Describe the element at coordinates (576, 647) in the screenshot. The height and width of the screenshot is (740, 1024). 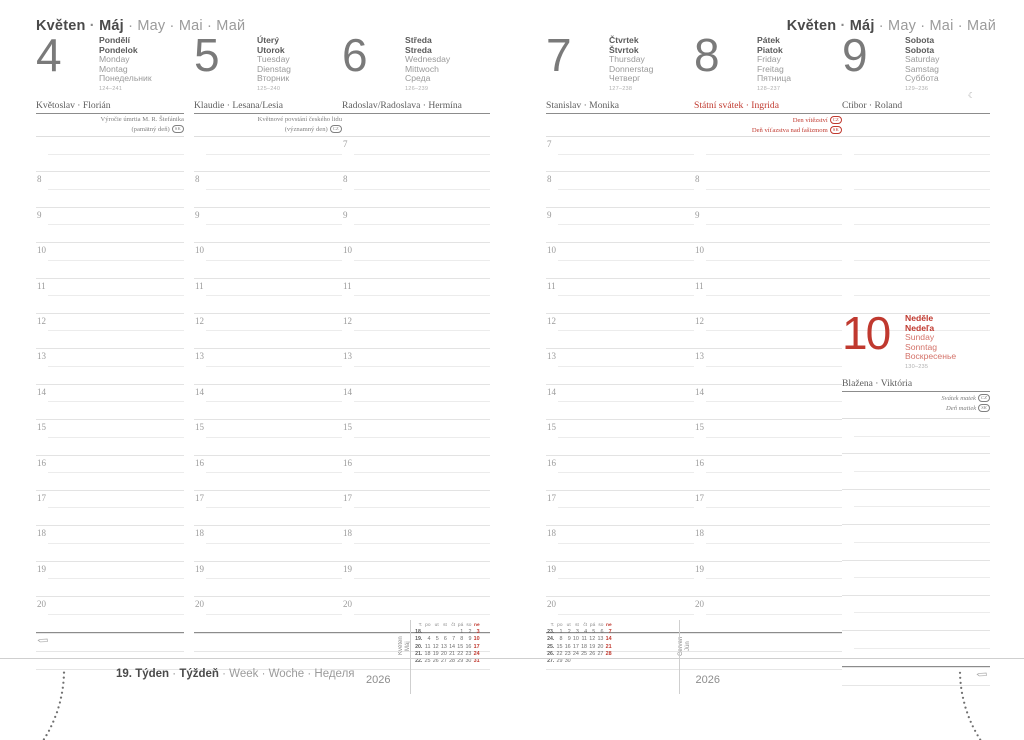
I see `mini-day-cell: 17` at that location.